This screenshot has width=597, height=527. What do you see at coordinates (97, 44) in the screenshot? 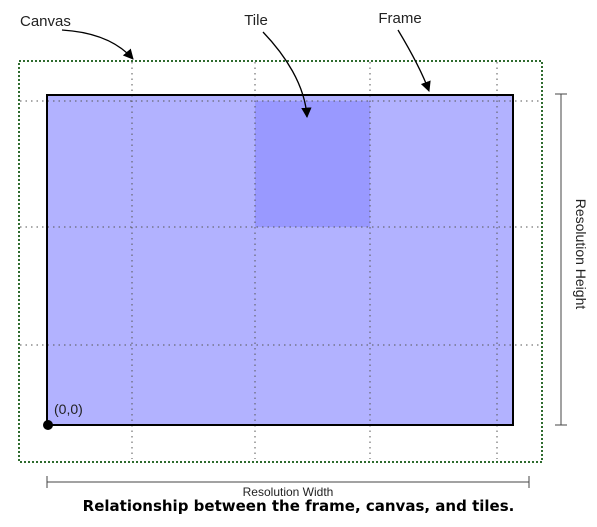
I see `canvas-arrow` at bounding box center [97, 44].